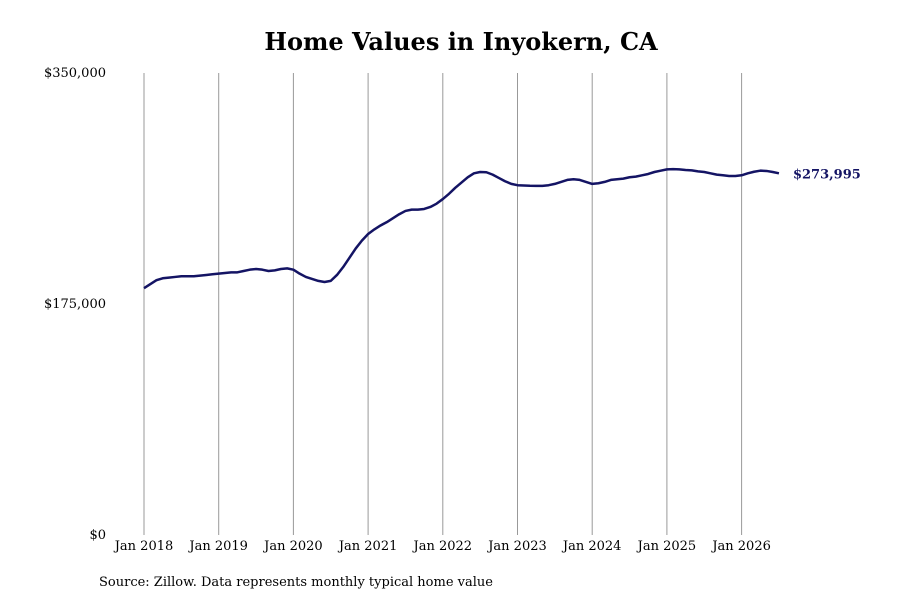  I want to click on x-tick-label: Jan 2021, so click(367, 546).